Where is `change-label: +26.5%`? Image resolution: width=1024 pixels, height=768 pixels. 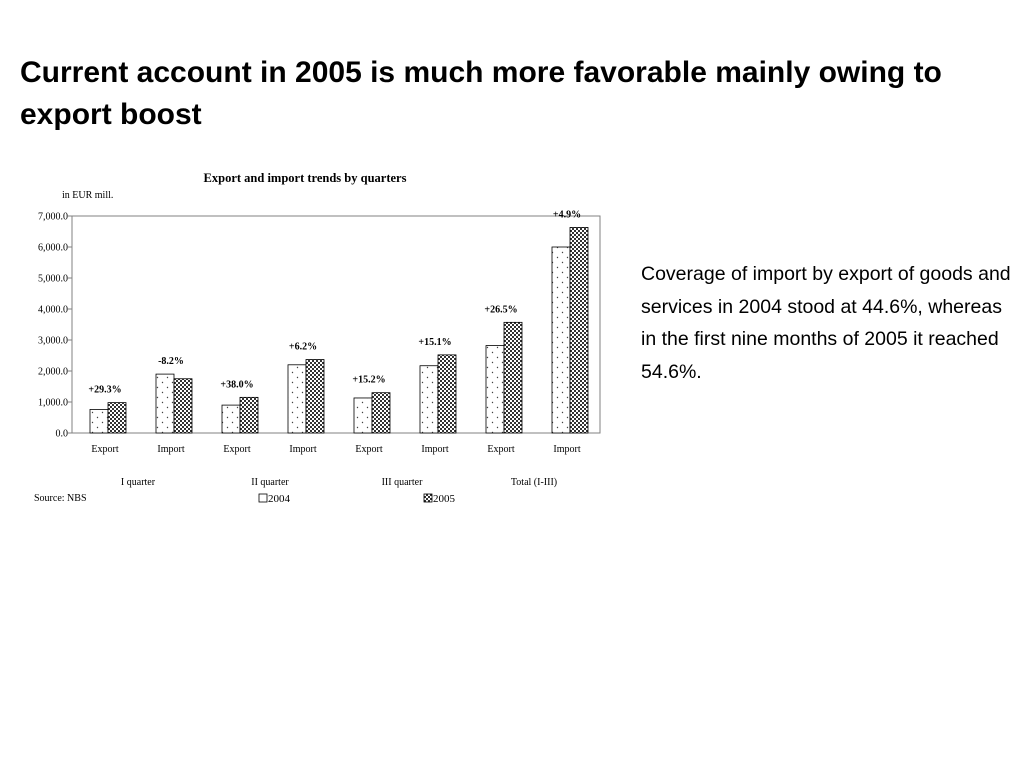
change-label: +26.5% is located at coordinates (500, 309).